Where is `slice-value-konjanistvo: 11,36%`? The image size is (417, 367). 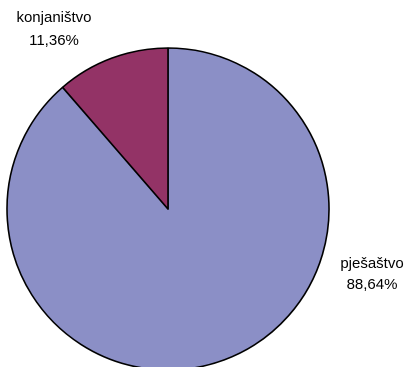
slice-value-konjanistvo: 11,36% is located at coordinates (54, 40).